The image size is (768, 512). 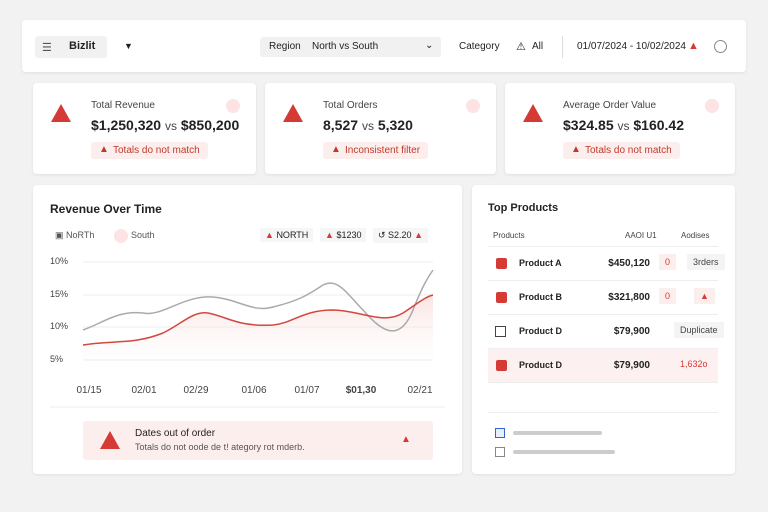 What do you see at coordinates (658, 125) in the screenshot?
I see `kpi-value: $160.42` at bounding box center [658, 125].